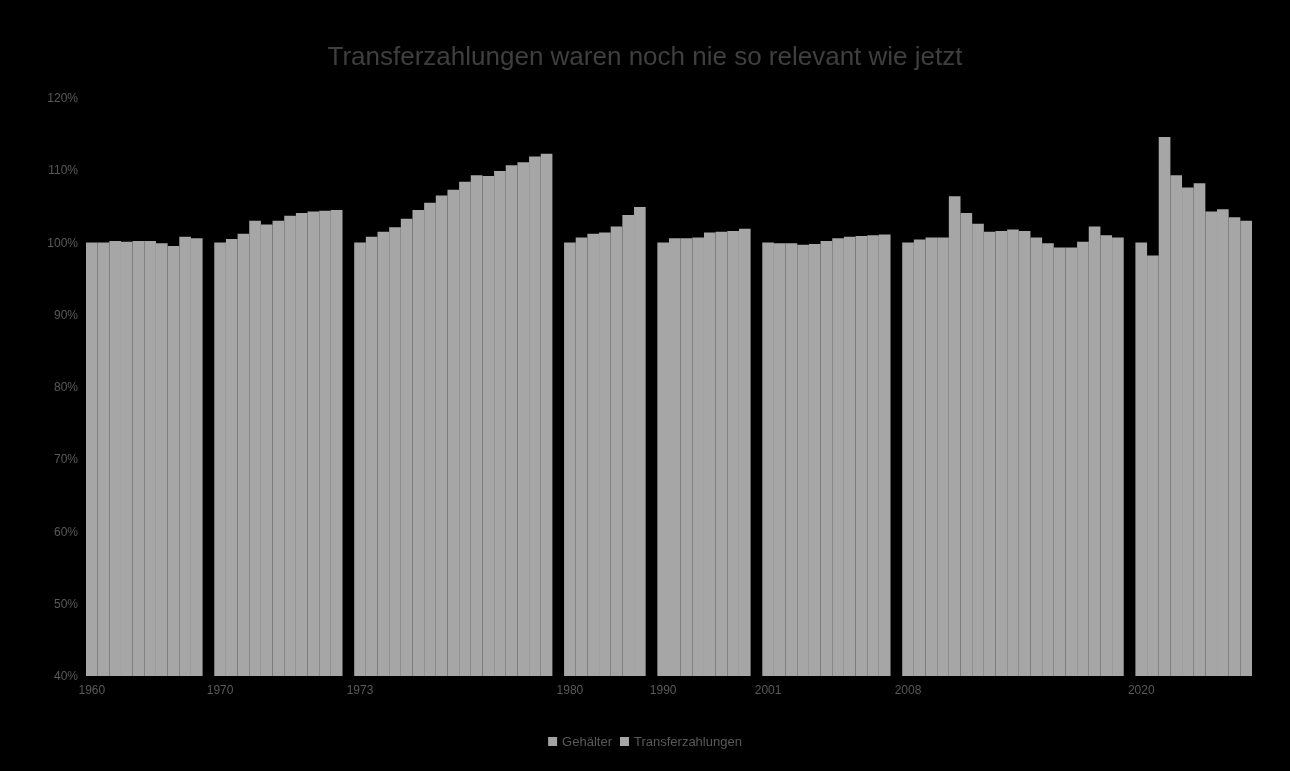 This screenshot has width=1290, height=771. I want to click on x-tick-label: 2020, so click(1141, 690).